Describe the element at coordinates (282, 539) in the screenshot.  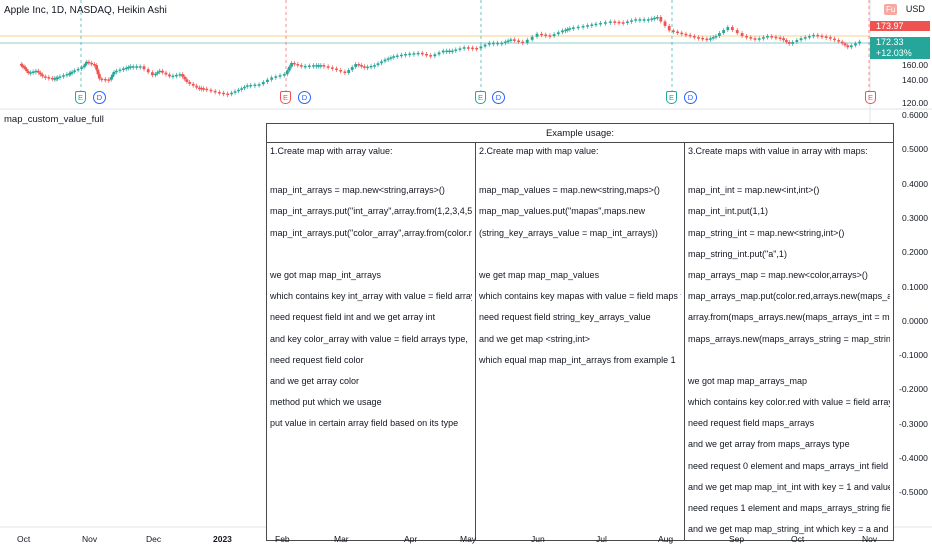
I see `time-axis-label: Feb` at that location.